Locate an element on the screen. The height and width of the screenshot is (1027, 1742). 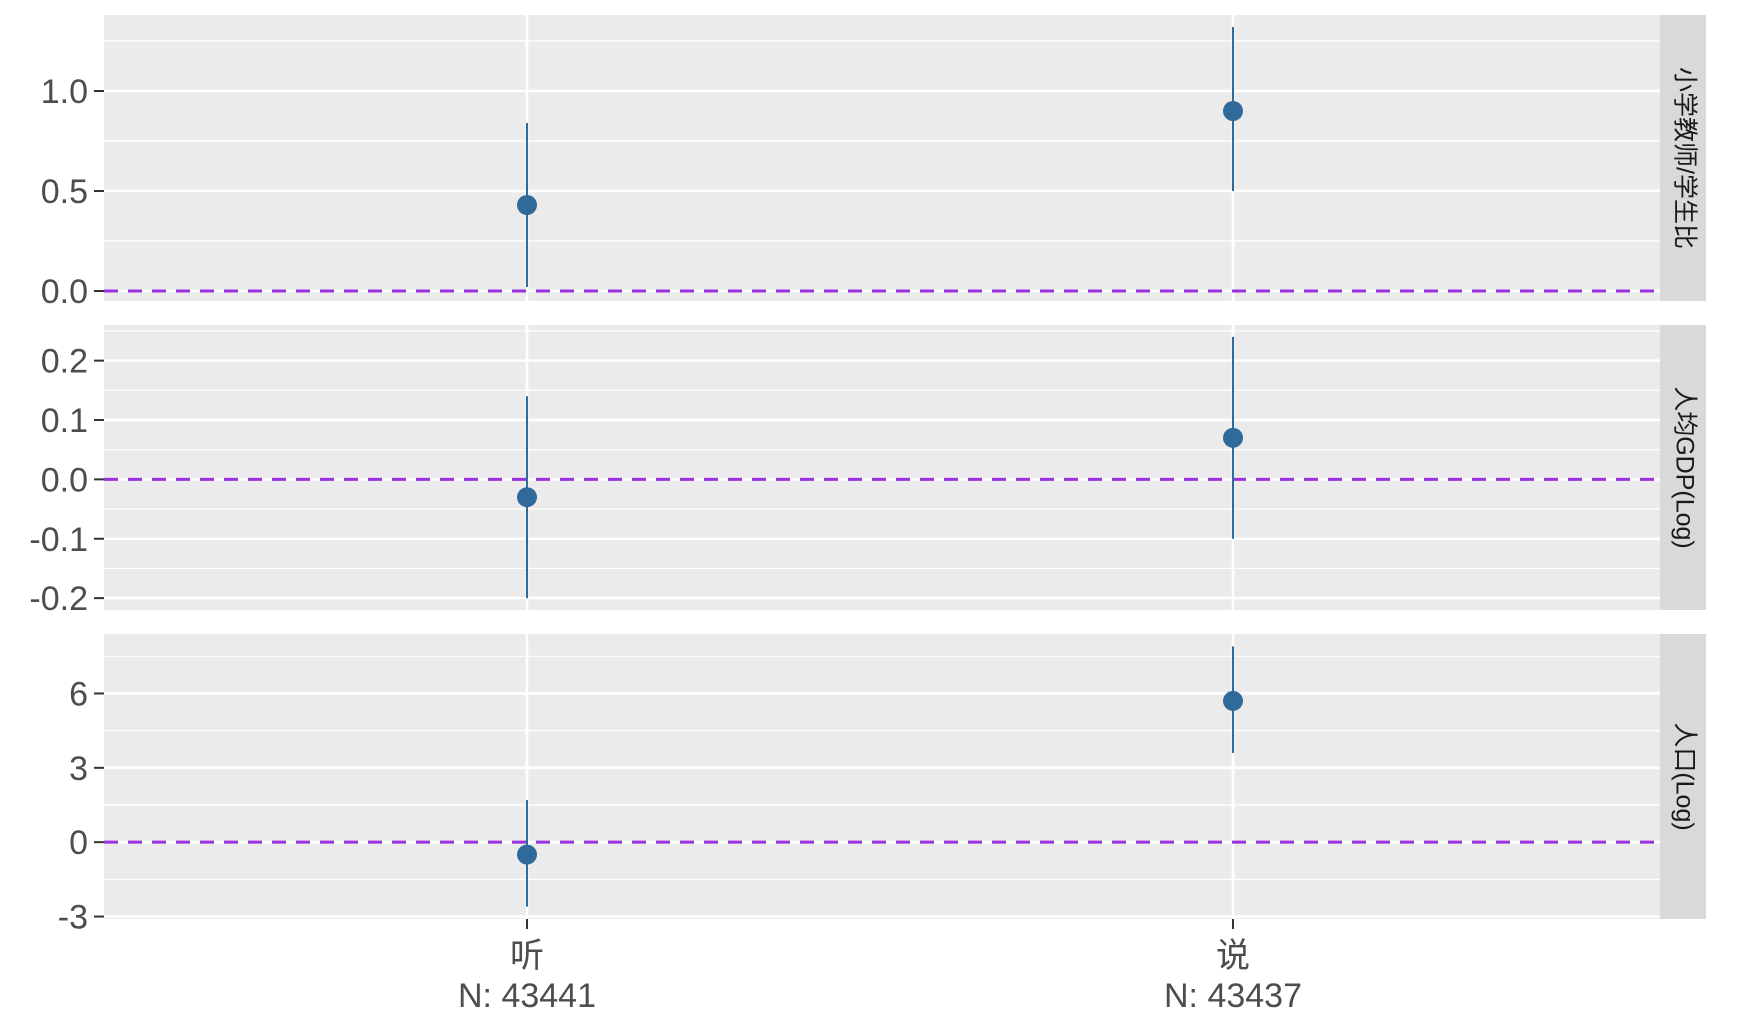
y-tick-label: 0 is located at coordinates (78, 843).